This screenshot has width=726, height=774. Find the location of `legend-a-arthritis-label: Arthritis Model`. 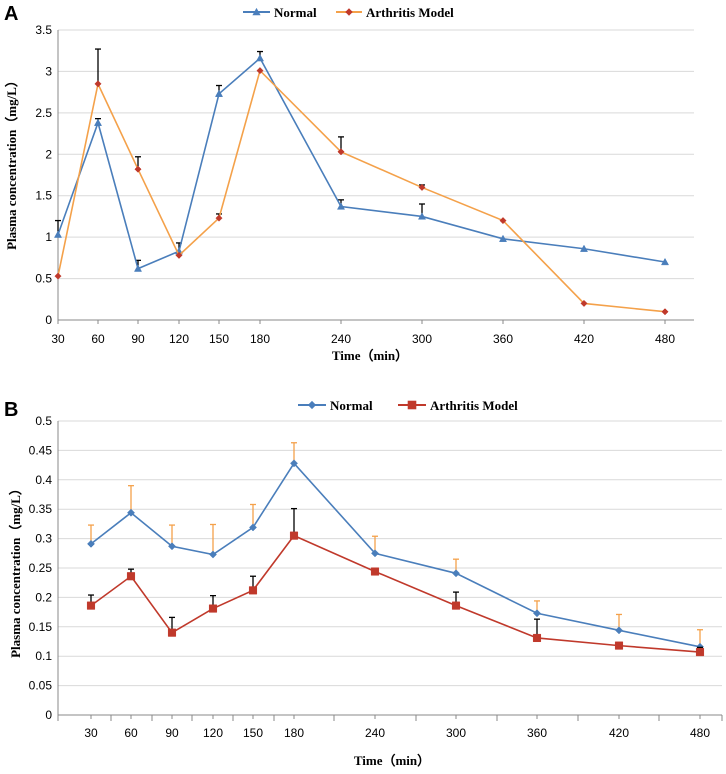

legend-a-arthritis-label: Arthritis Model is located at coordinates (410, 12).